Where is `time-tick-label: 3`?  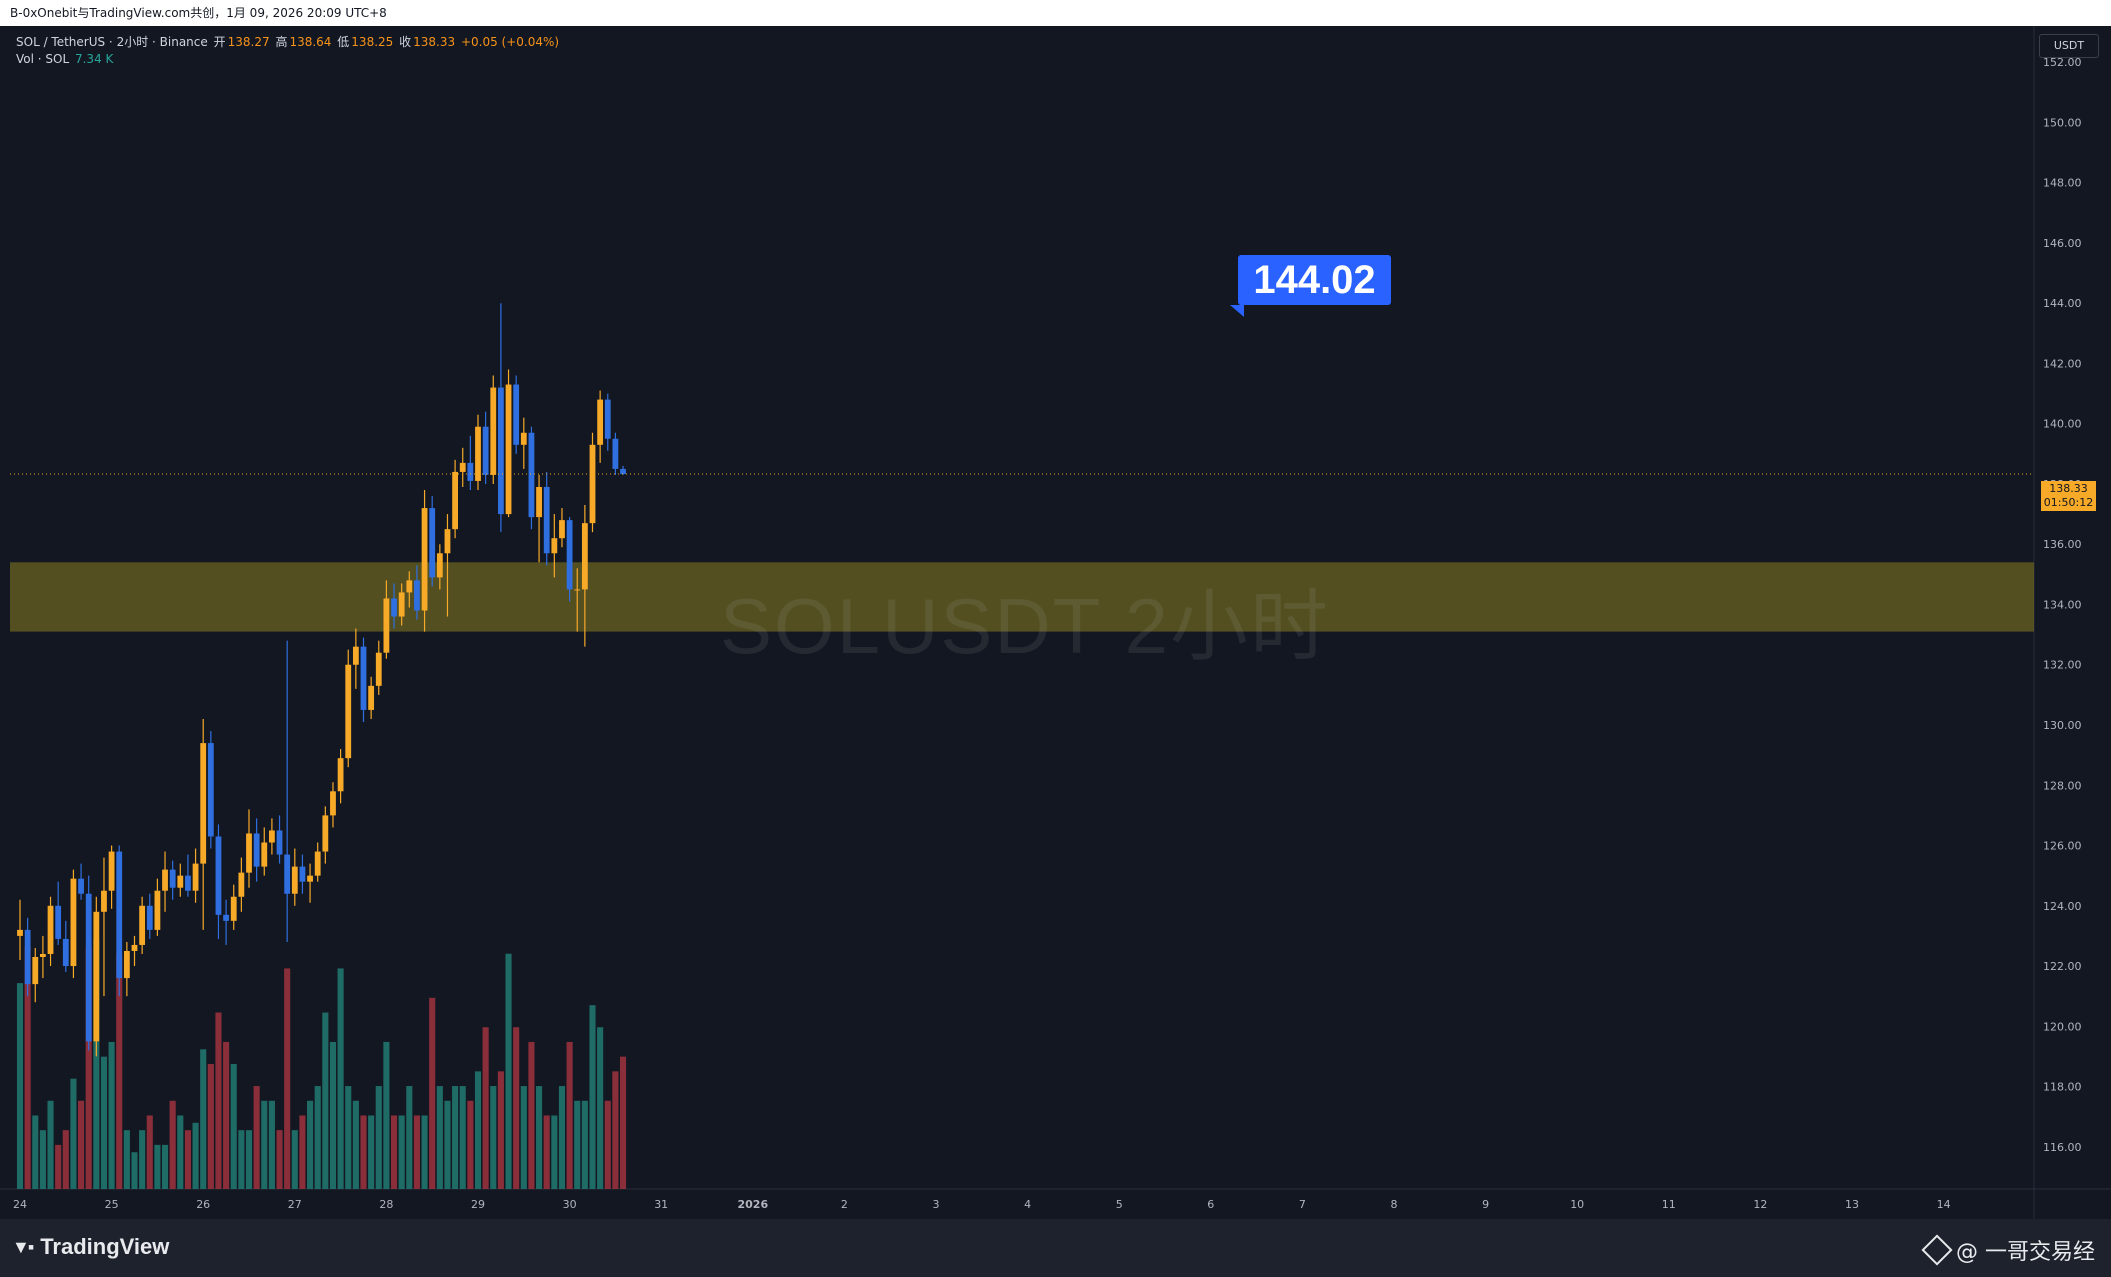
time-tick-label: 3 is located at coordinates (936, 1204).